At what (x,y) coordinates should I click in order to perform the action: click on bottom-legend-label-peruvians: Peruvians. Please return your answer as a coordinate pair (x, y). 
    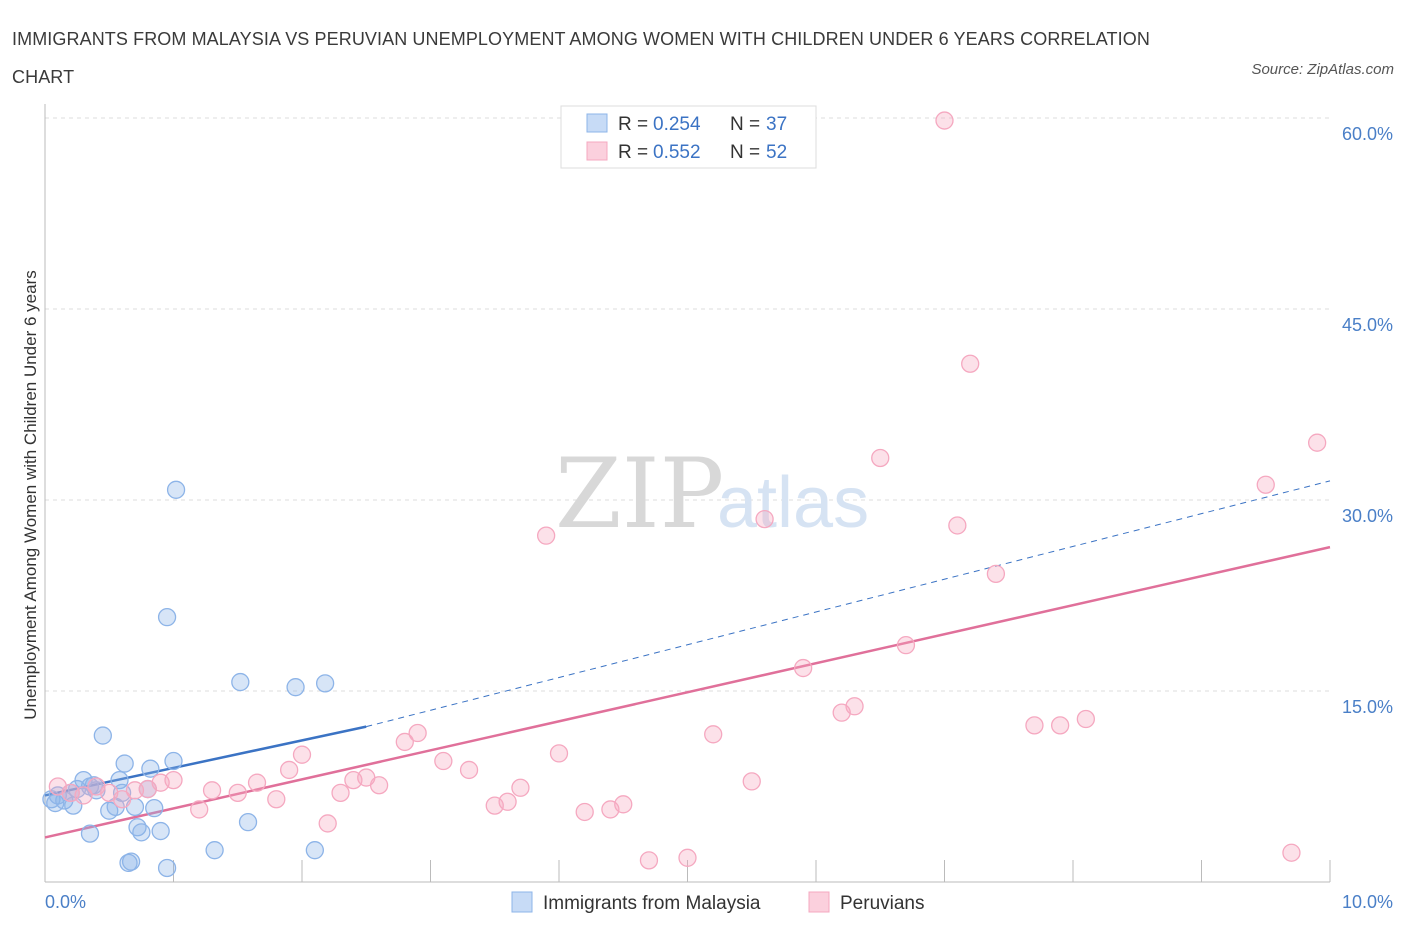
    Looking at the image, I should click on (882, 903).